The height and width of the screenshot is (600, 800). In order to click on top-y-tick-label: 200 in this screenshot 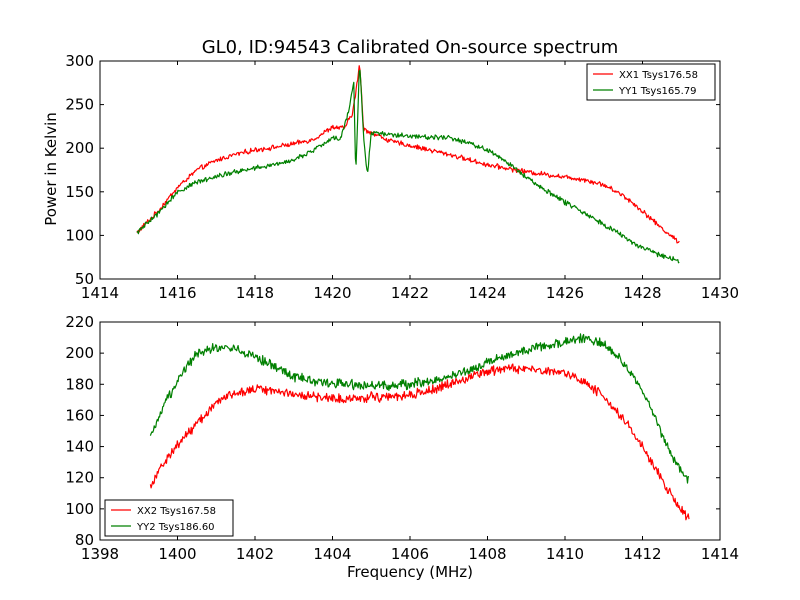, I will do `click(79, 148)`.